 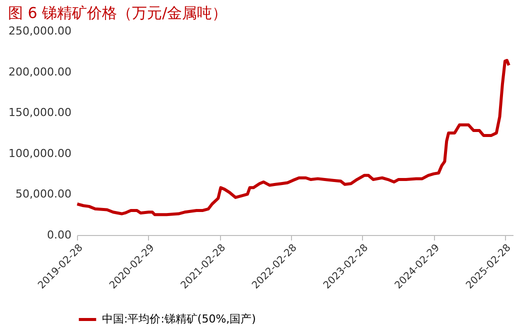 I want to click on y-tick-label: 150,000.00, so click(x=40, y=113).